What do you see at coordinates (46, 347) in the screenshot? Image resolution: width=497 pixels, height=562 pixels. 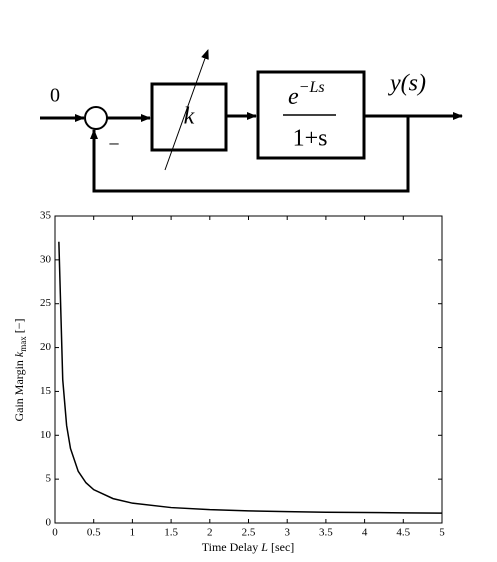 I see `y-tick-label: 20` at bounding box center [46, 347].